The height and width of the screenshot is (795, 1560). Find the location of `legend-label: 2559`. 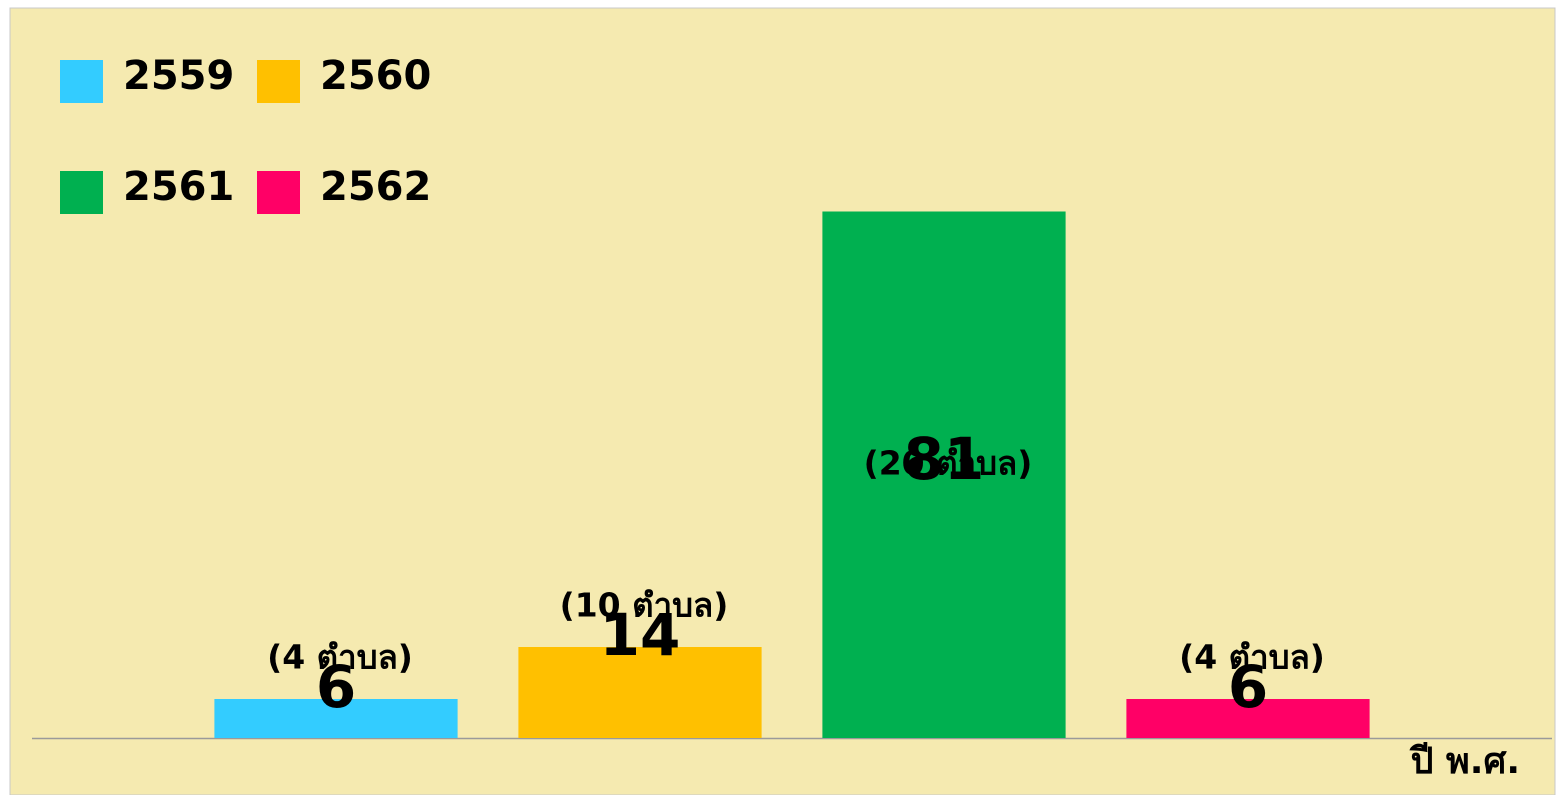

legend-label: 2559 is located at coordinates (178, 76).